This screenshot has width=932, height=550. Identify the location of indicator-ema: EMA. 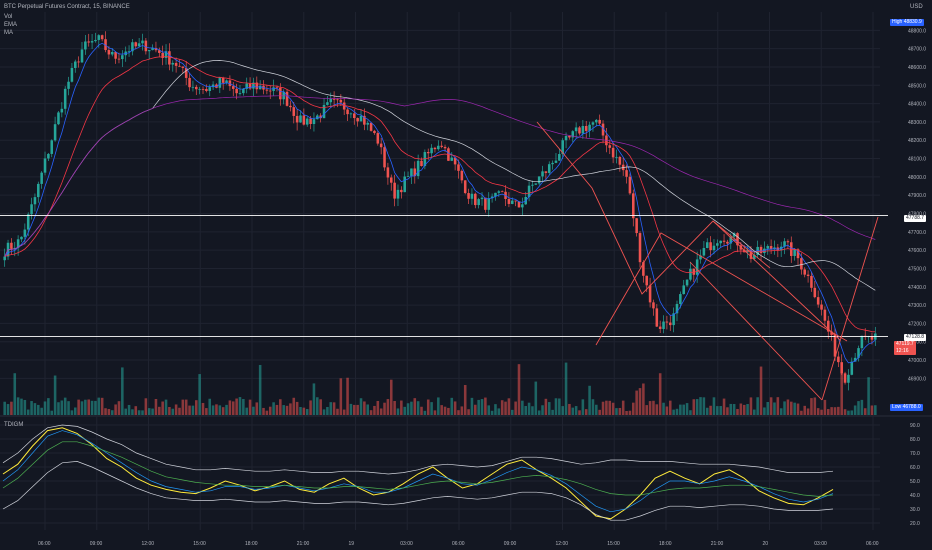
(11, 25).